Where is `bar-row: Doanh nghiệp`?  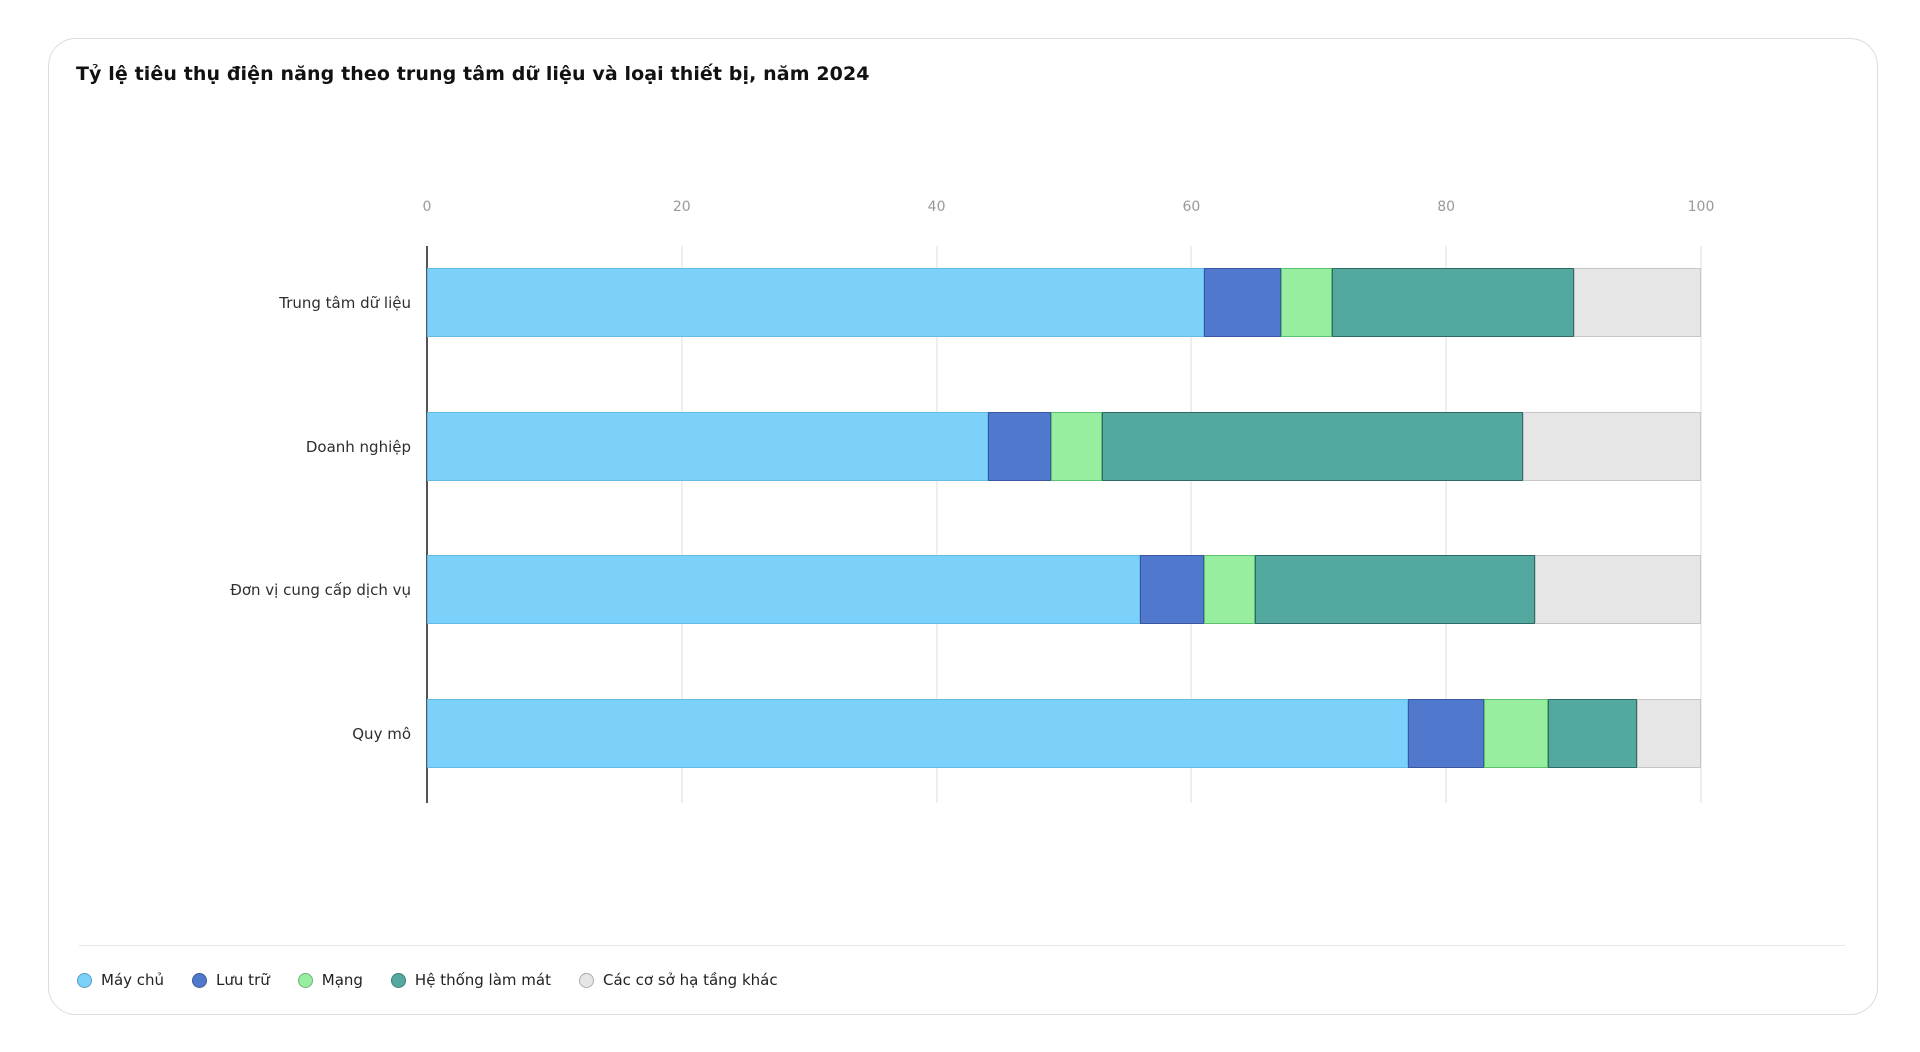 bar-row: Doanh nghiệp is located at coordinates (1003, 446).